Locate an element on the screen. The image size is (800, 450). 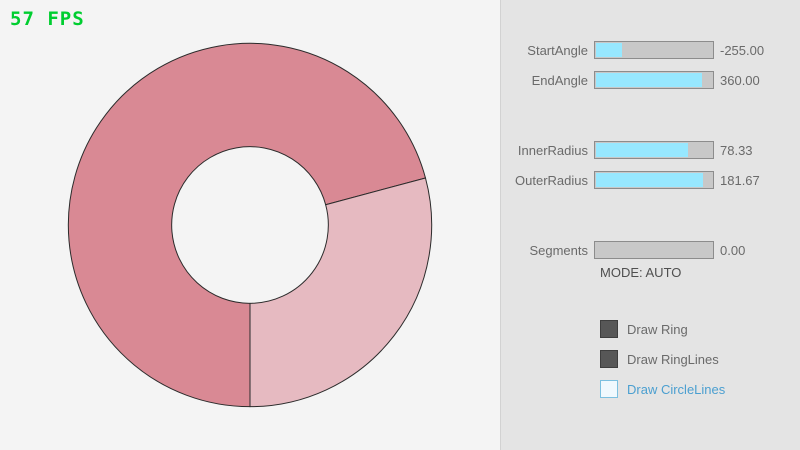
checkbox-row-draw-circlelines: Draw CircleLines is located at coordinates (662, 389).